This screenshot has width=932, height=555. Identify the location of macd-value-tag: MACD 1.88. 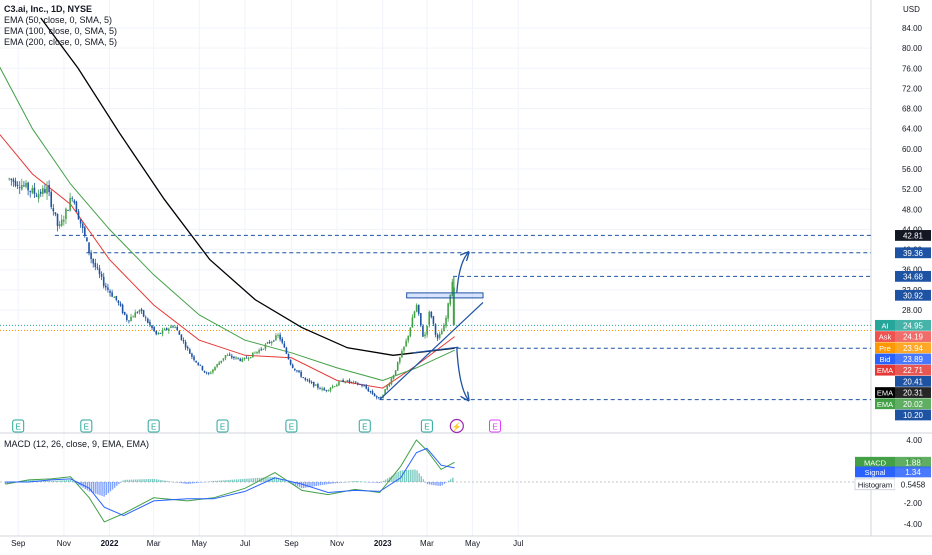
(893, 462).